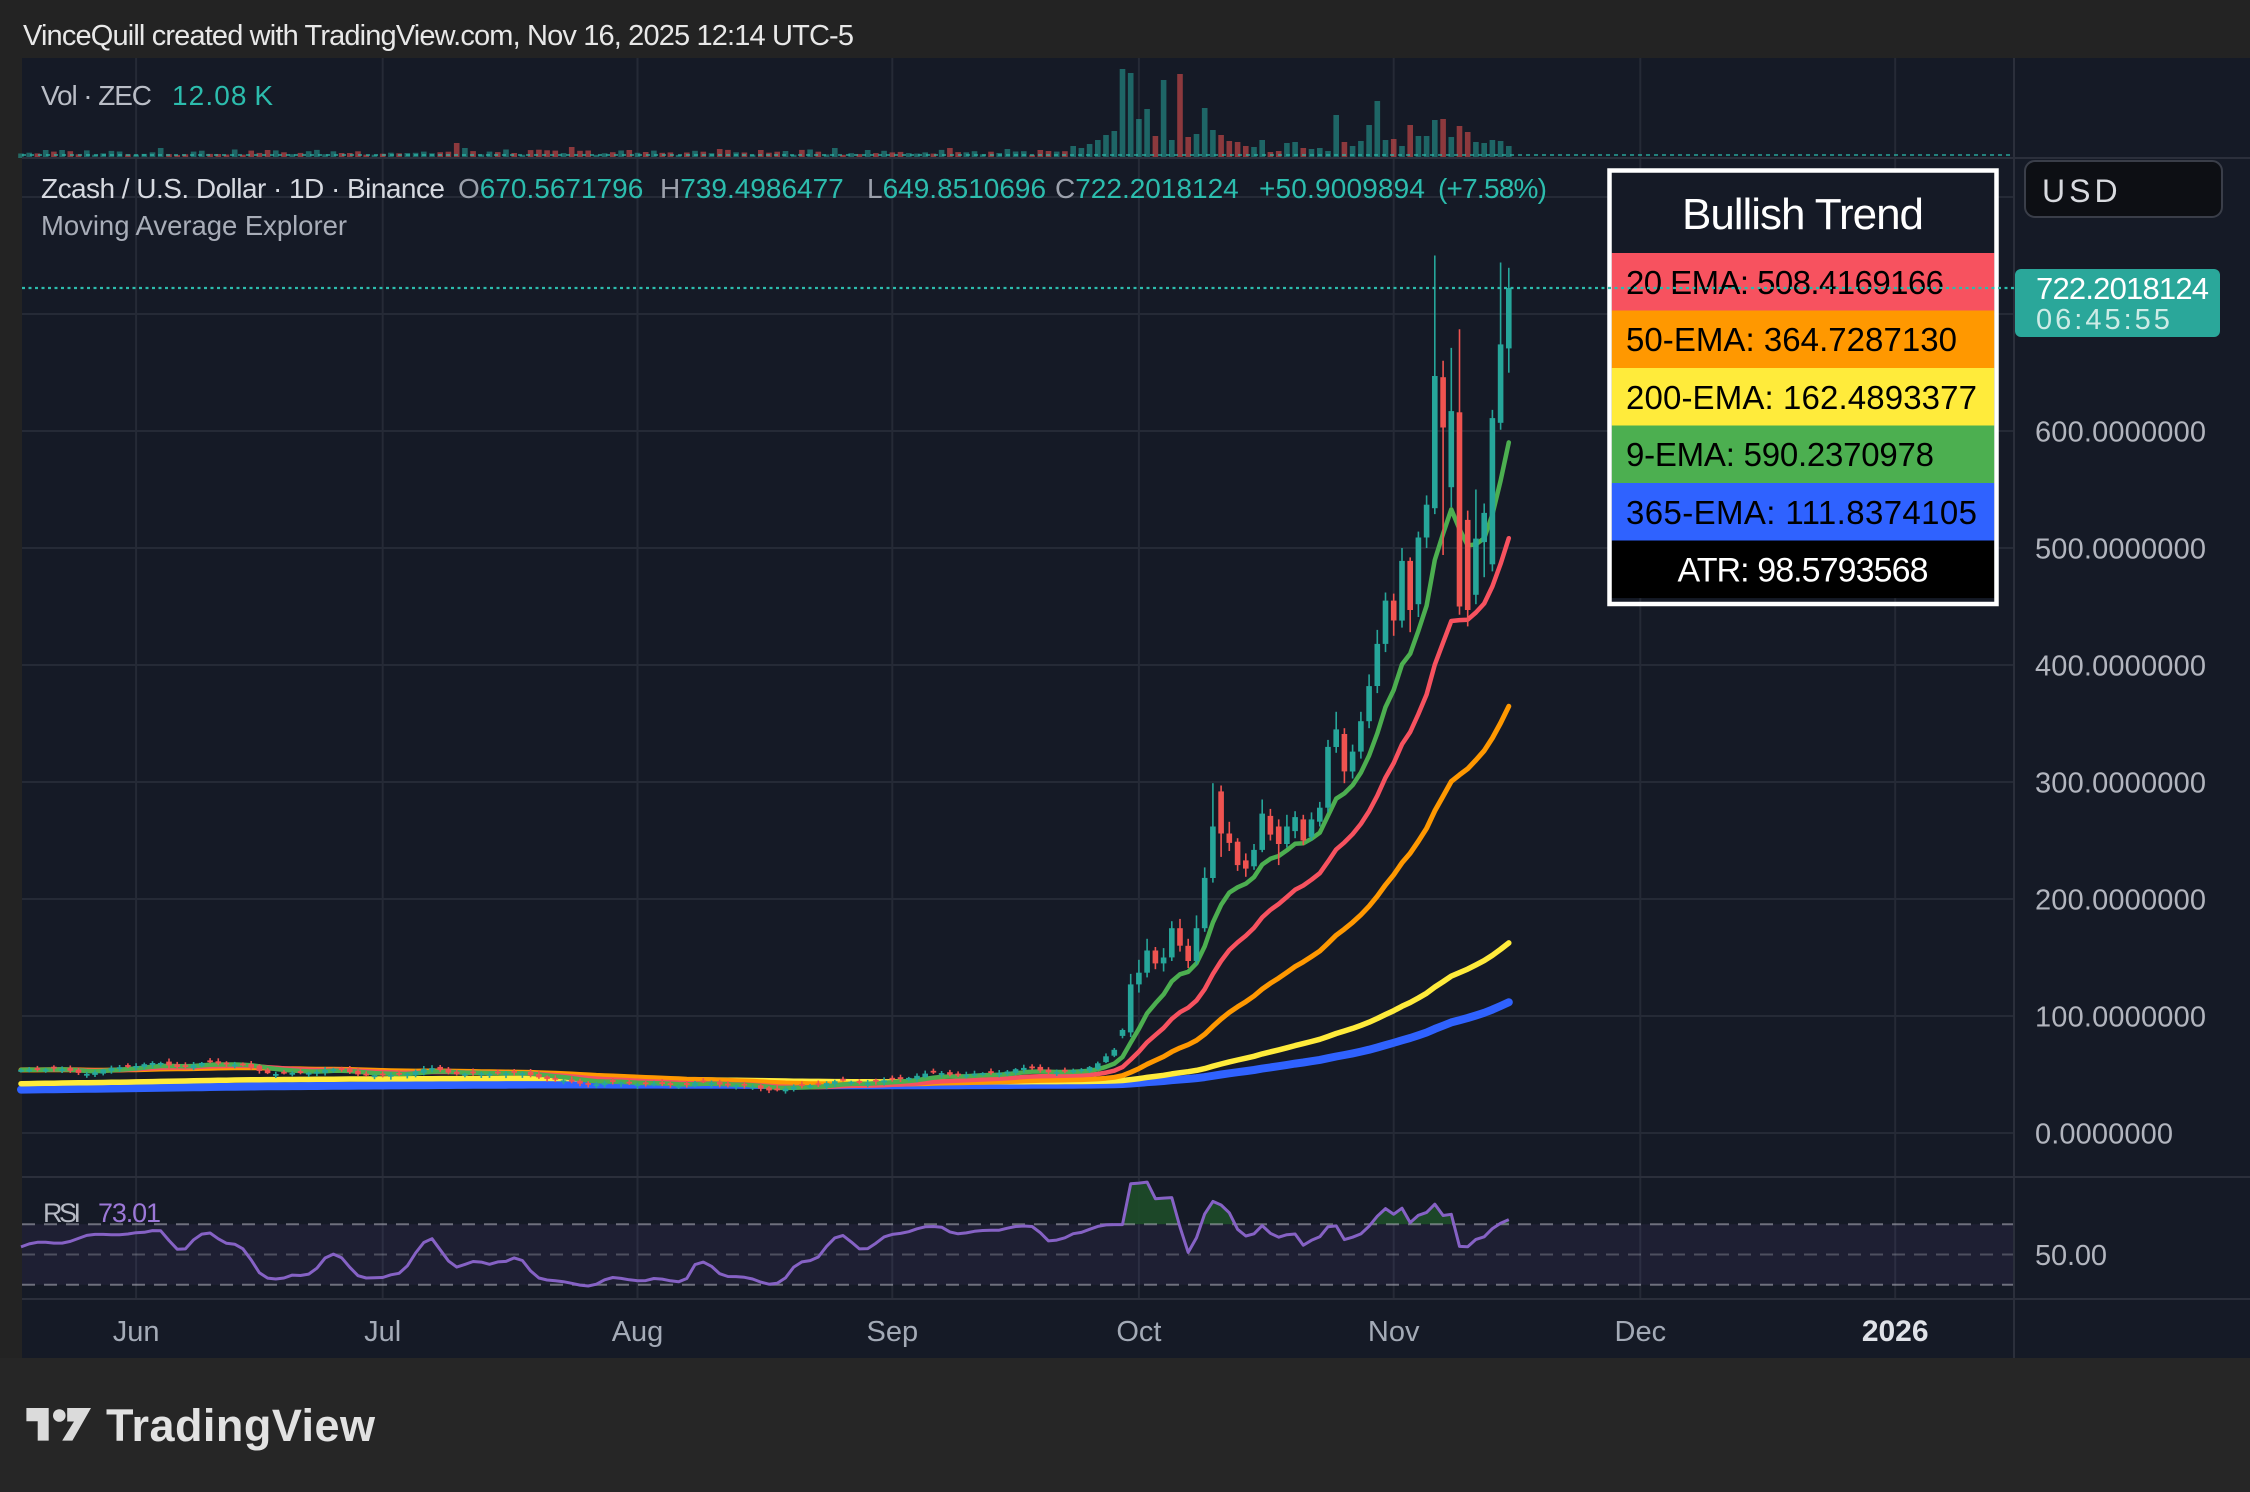  I want to click on svg-text: Sep, so click(892, 1332).